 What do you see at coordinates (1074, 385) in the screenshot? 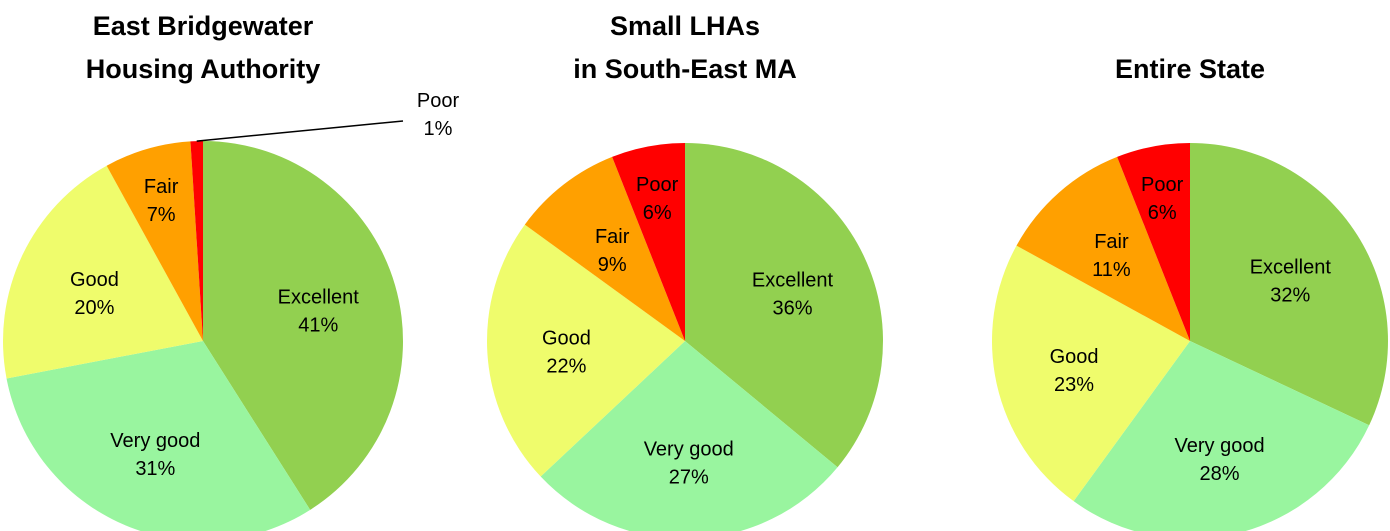
I see `slice-value: 23%` at bounding box center [1074, 385].